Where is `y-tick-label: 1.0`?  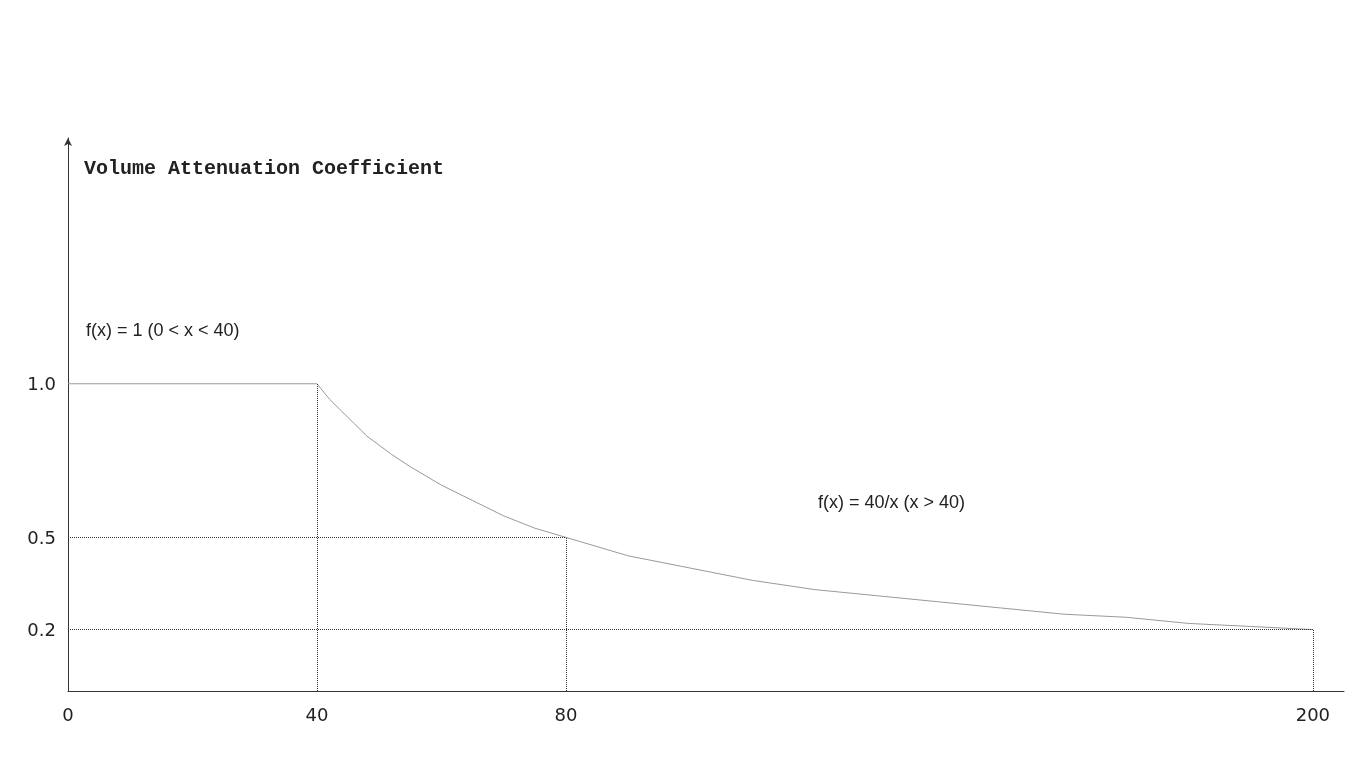
y-tick-label: 1.0 is located at coordinates (41, 384).